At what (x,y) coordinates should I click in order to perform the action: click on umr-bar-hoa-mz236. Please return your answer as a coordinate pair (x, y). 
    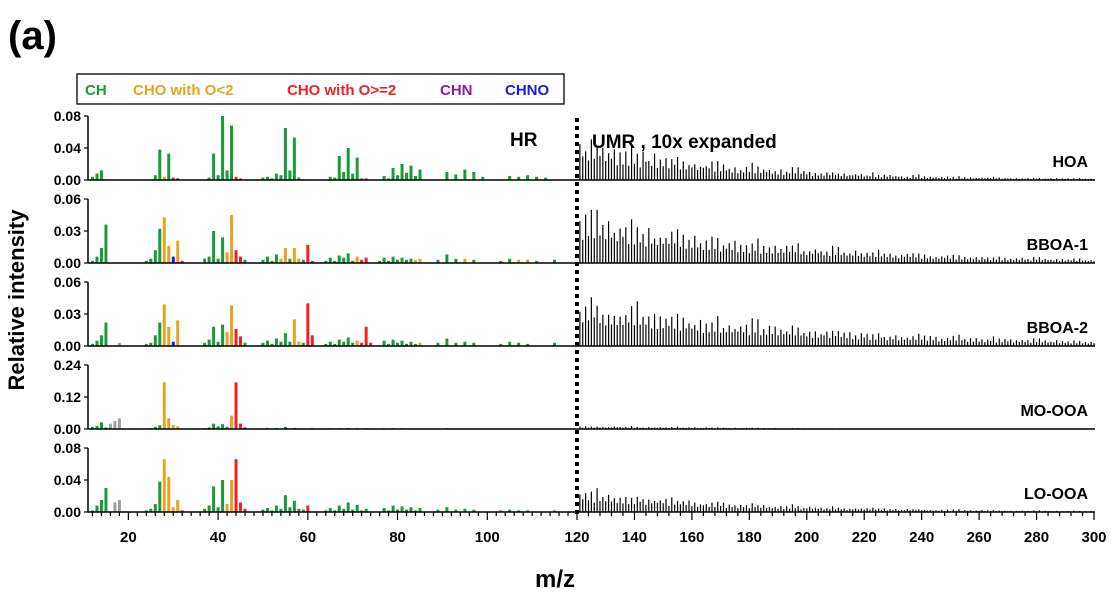
    Looking at the image, I should click on (910, 178).